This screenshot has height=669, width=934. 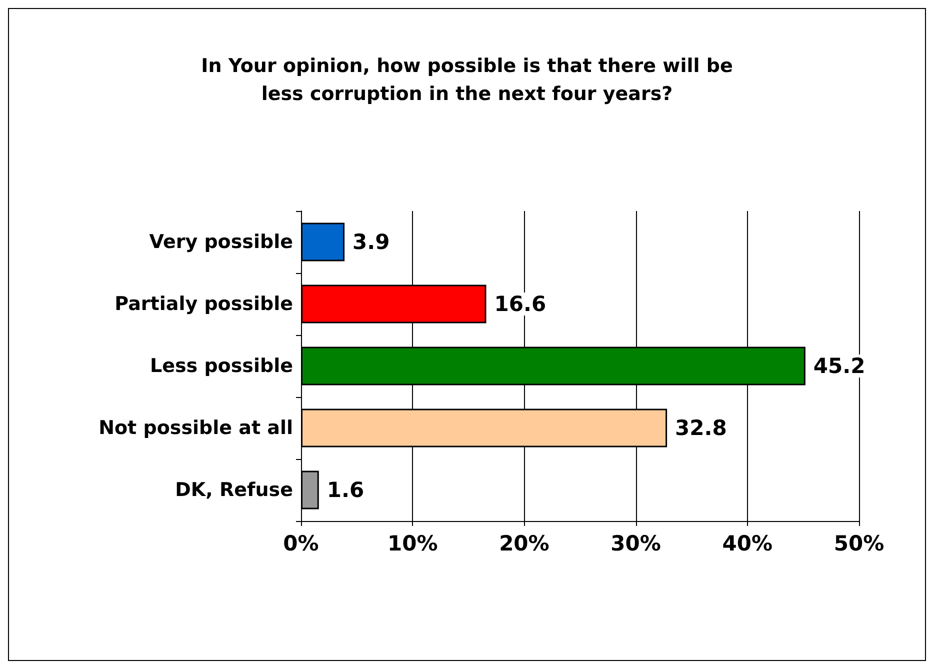 I want to click on y-tick-label: Partialy possible, so click(x=203, y=304).